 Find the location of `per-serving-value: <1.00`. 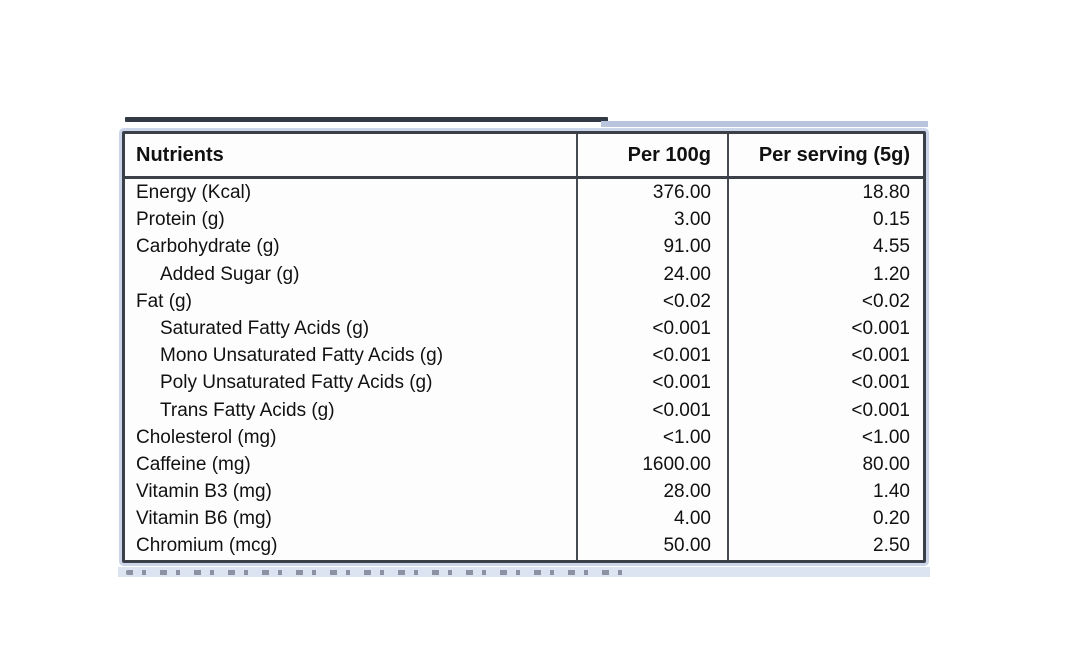

per-serving-value: <1.00 is located at coordinates (825, 437).